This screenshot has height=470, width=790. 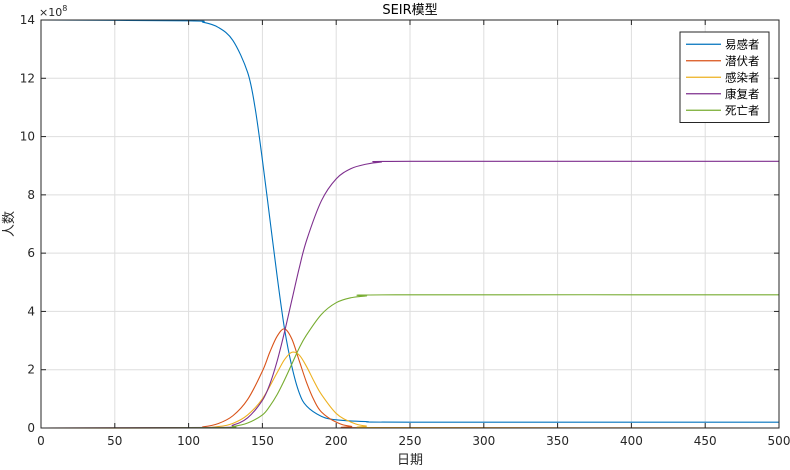 What do you see at coordinates (31, 253) in the screenshot?
I see `y-tick-label: 6` at bounding box center [31, 253].